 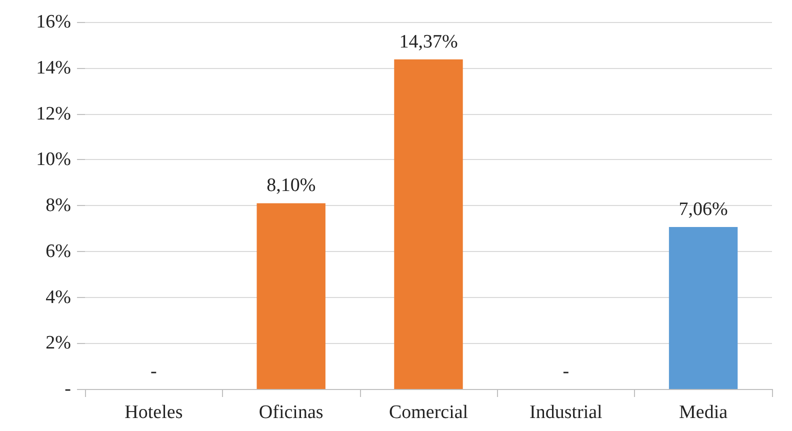 What do you see at coordinates (291, 412) in the screenshot?
I see `x-tick-label: Oficinas` at bounding box center [291, 412].